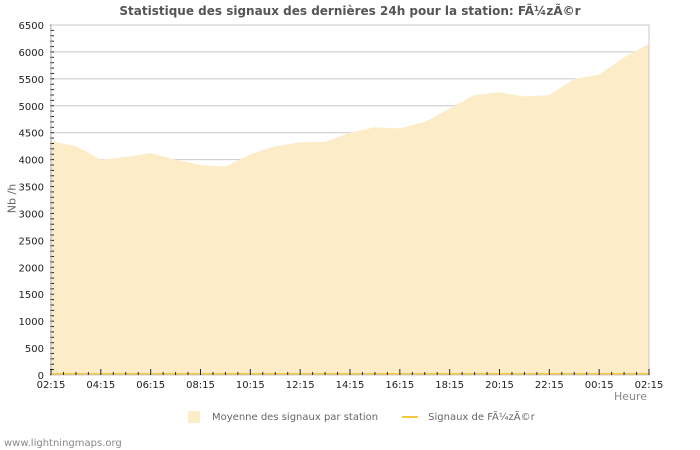  I want to click on x-axis-label: Heure, so click(631, 396).